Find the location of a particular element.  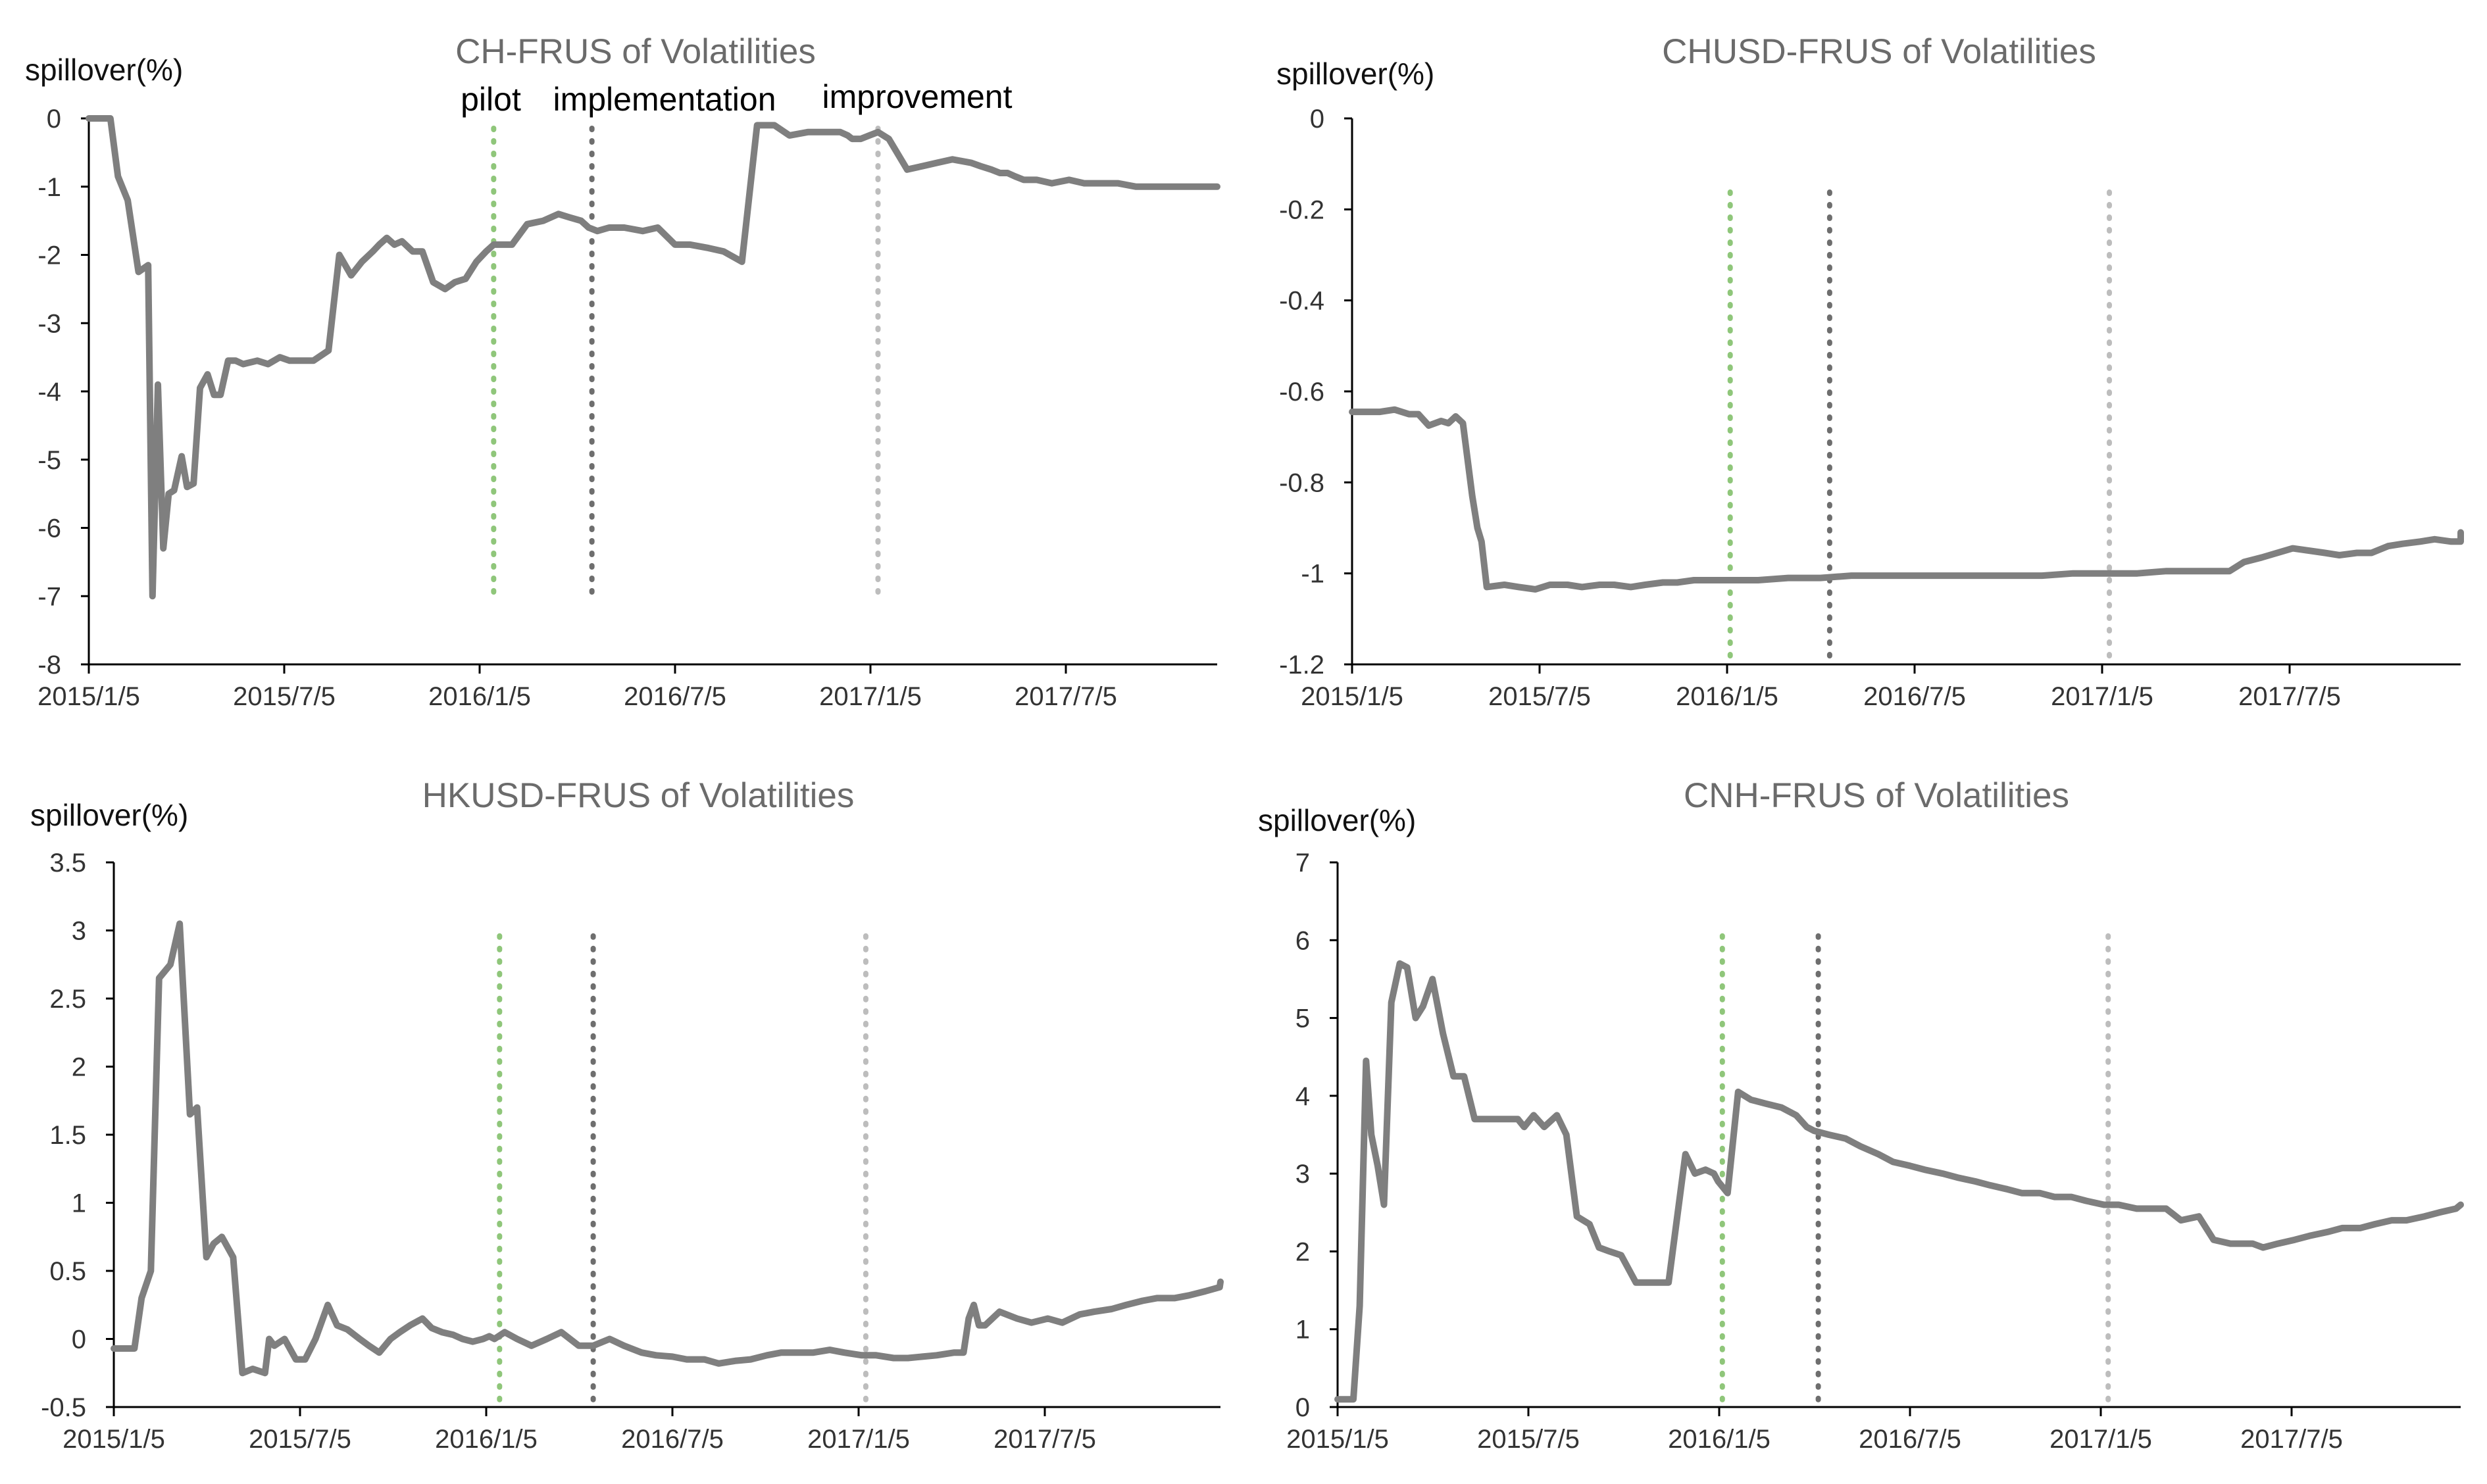

y-tick-label: 0.5 is located at coordinates (67, 1271).